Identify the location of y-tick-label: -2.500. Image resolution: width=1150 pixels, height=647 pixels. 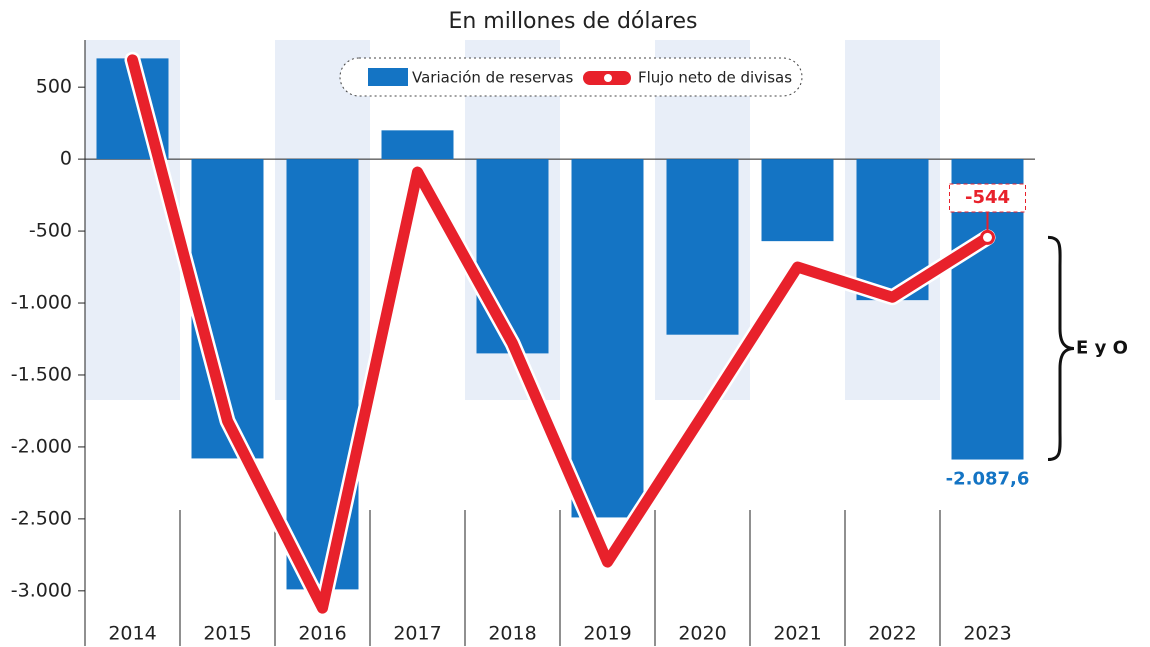
(41, 518).